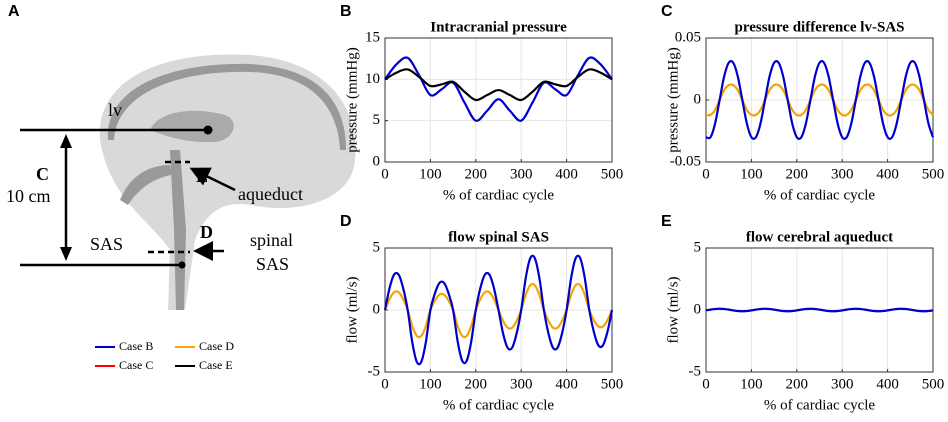  What do you see at coordinates (42, 174) in the screenshot?
I see `c-label: C` at bounding box center [42, 174].